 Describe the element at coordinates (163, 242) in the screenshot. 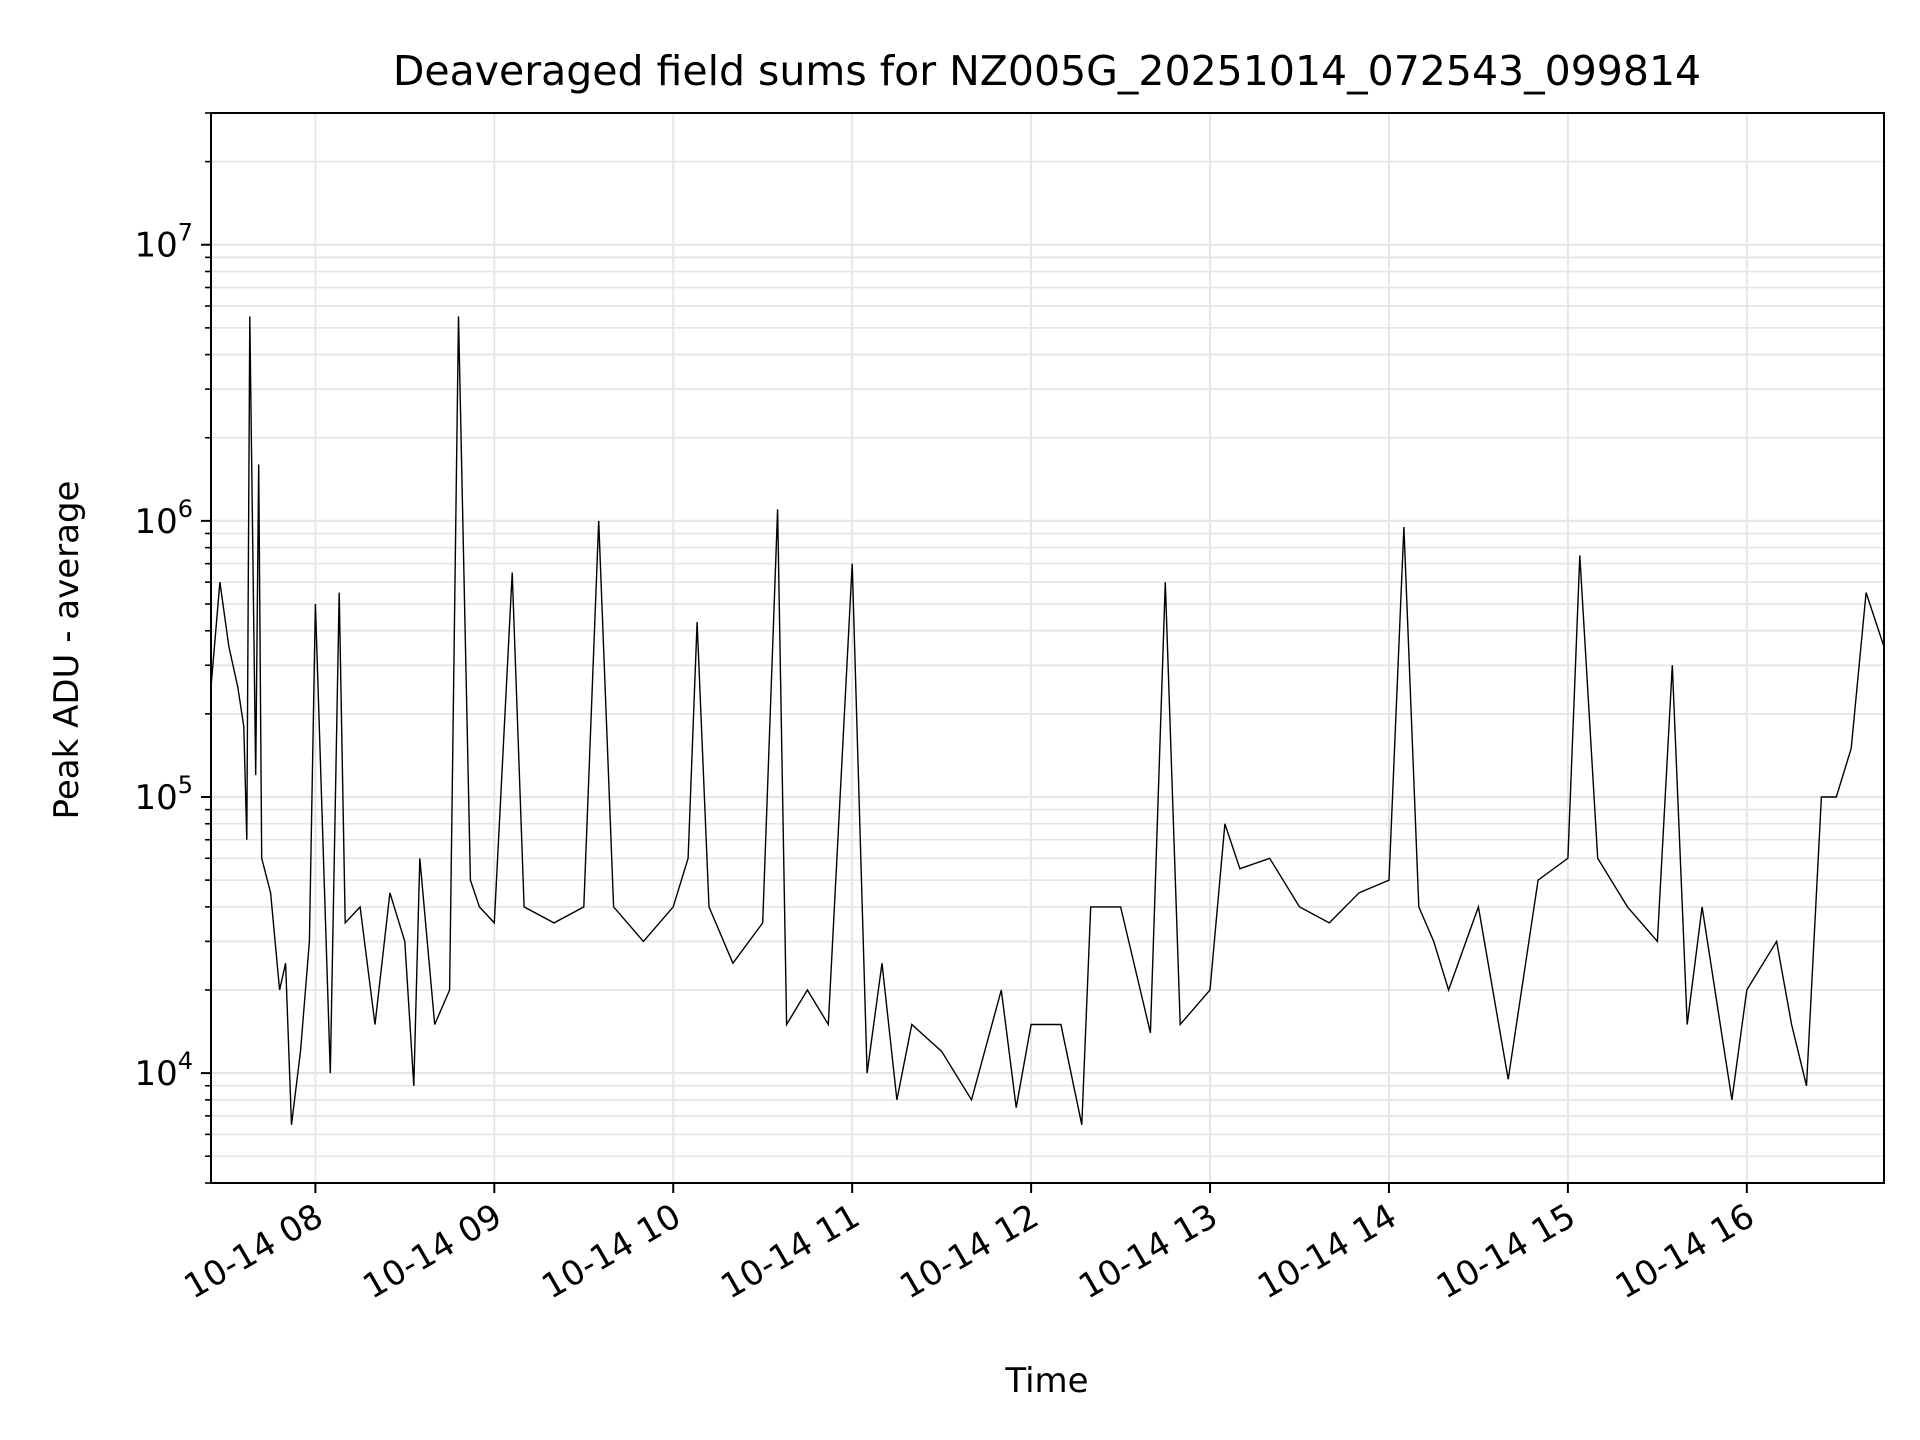

I see `y-tick-label: 10⁷` at that location.